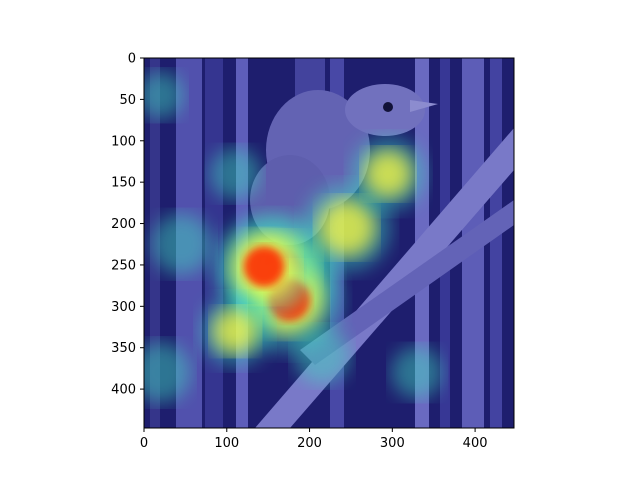  Describe the element at coordinates (123, 307) in the screenshot. I see `y-tick-label: 300` at that location.